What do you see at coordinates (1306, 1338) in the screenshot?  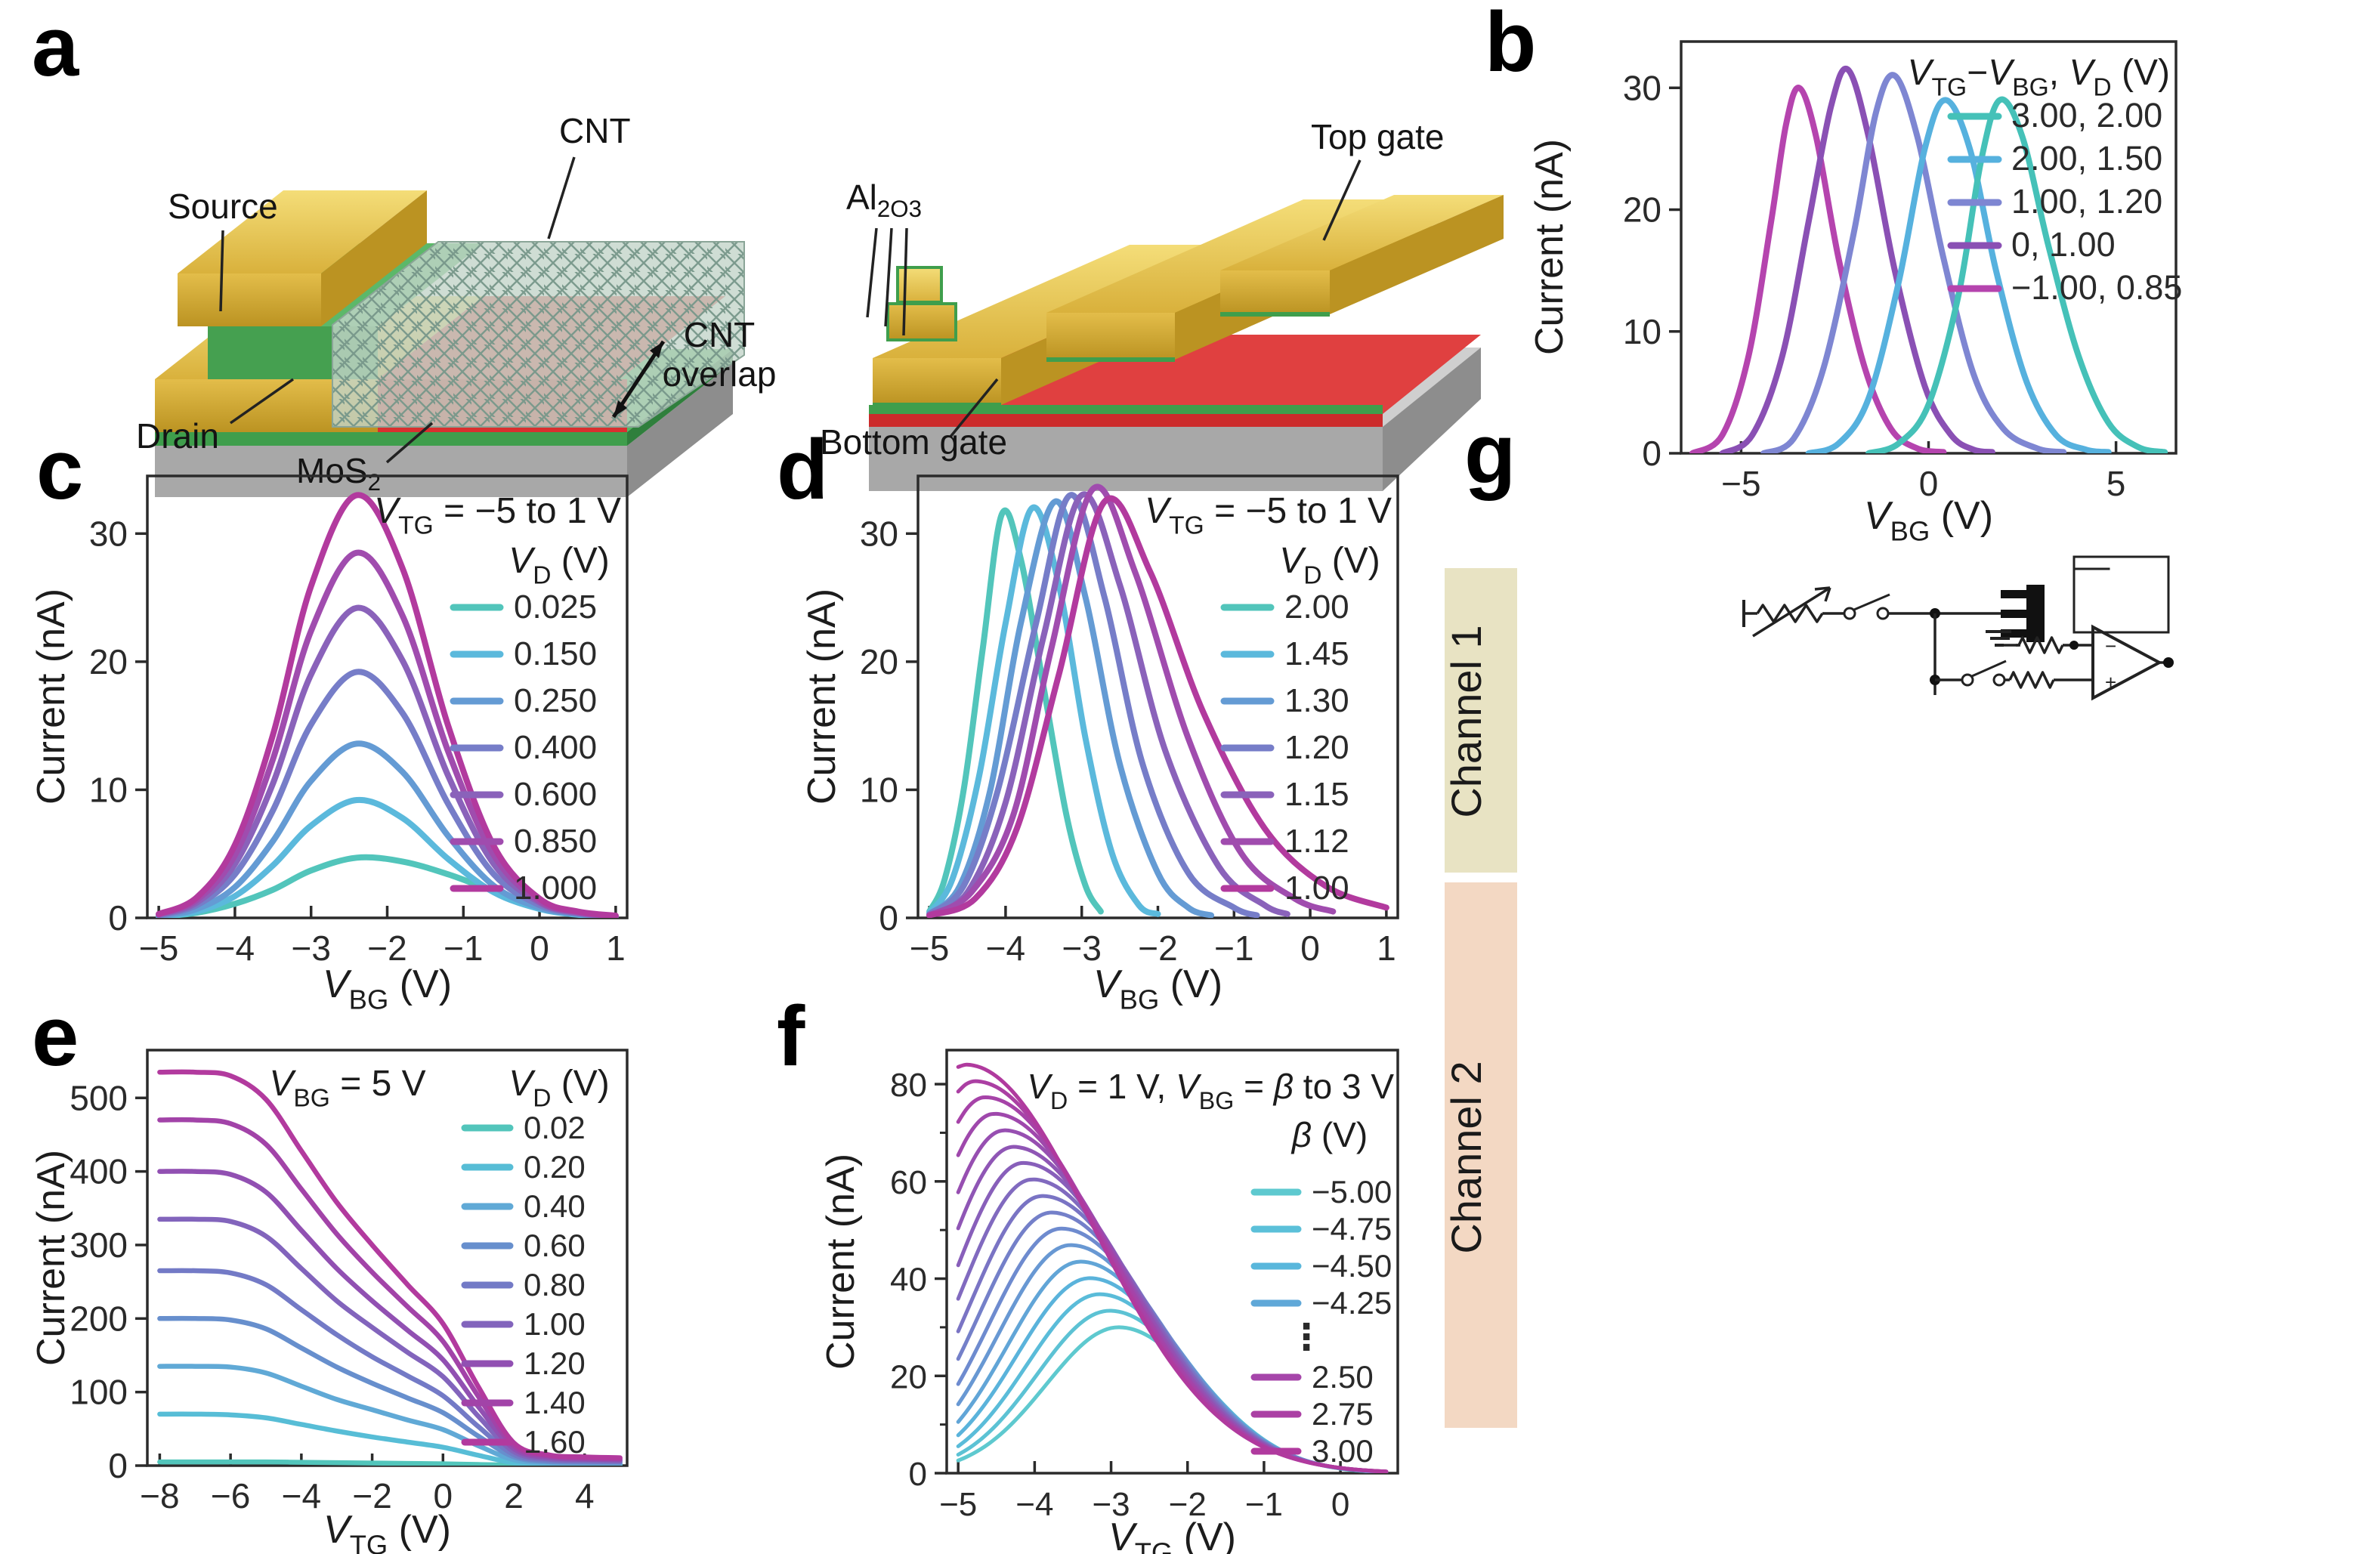 I see `legend-ellipsis: ⋮` at bounding box center [1306, 1338].